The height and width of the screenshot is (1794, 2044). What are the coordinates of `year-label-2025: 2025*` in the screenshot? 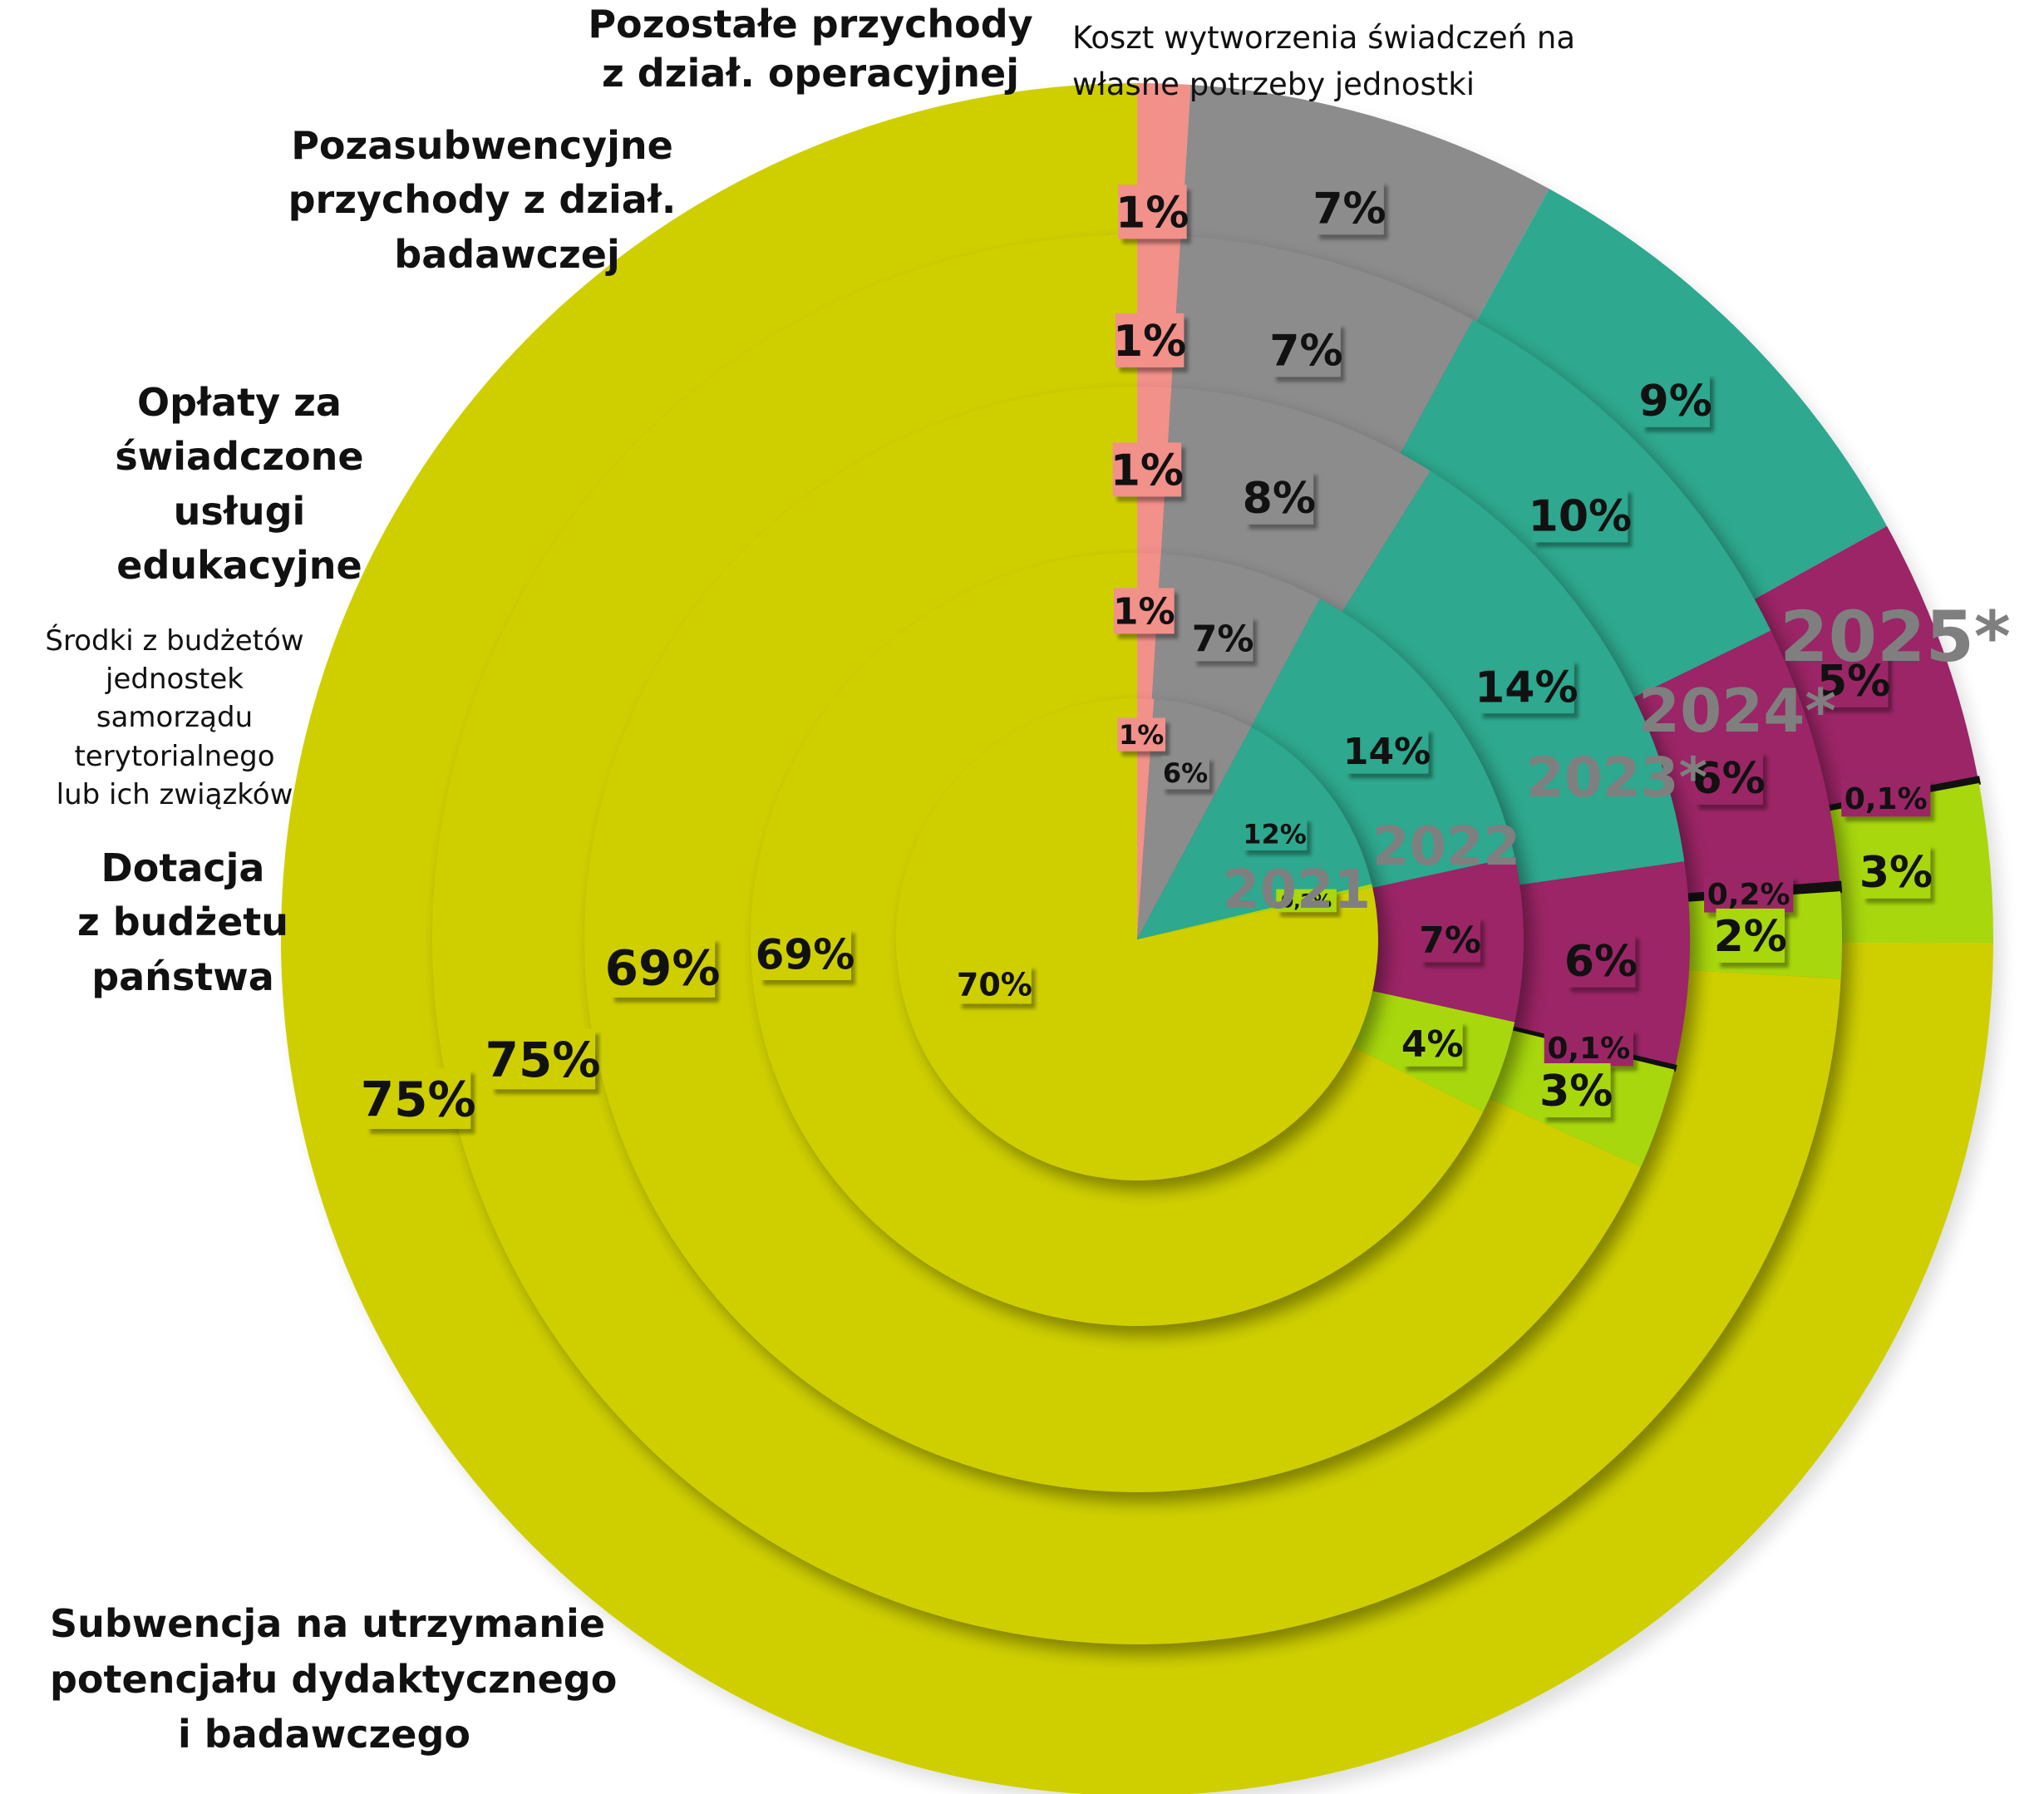 It's located at (1895, 637).